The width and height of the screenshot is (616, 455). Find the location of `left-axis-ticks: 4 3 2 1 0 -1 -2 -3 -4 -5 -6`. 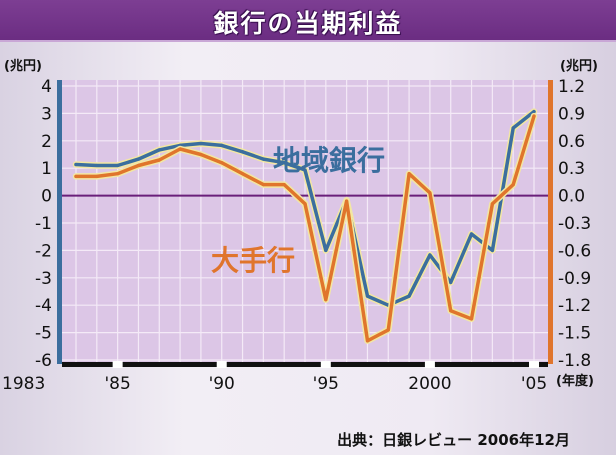

left-axis-ticks: 4 3 2 1 0 -1 -2 -3 -4 -5 -6 is located at coordinates (43, 224).